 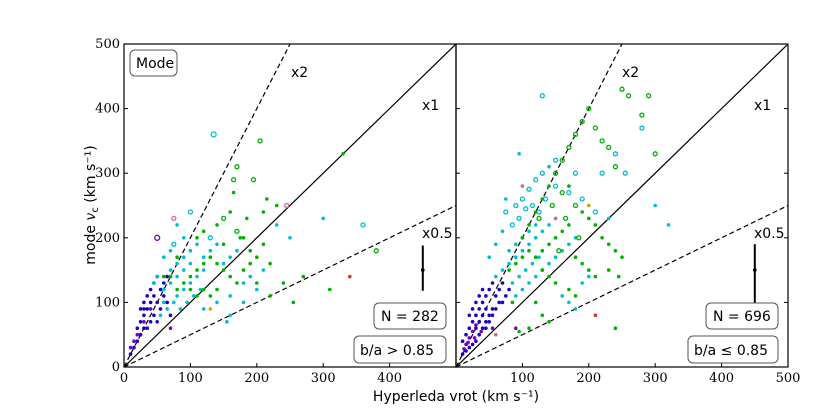 What do you see at coordinates (323, 378) in the screenshot?
I see `x-tick-label: 300` at bounding box center [323, 378].